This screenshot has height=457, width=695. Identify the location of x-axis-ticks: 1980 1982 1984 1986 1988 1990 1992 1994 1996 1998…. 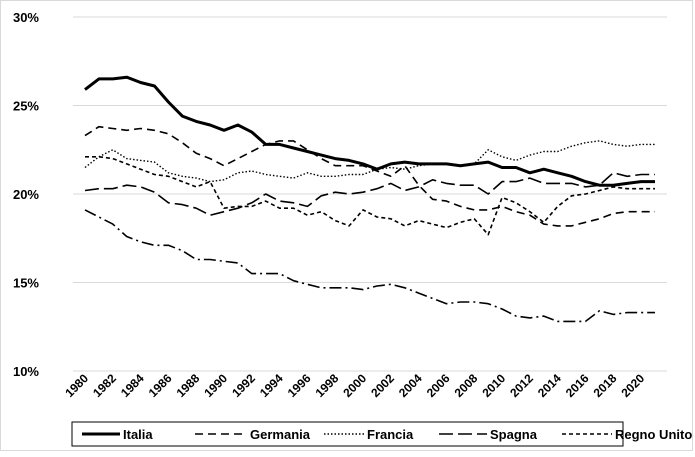
(354, 385).